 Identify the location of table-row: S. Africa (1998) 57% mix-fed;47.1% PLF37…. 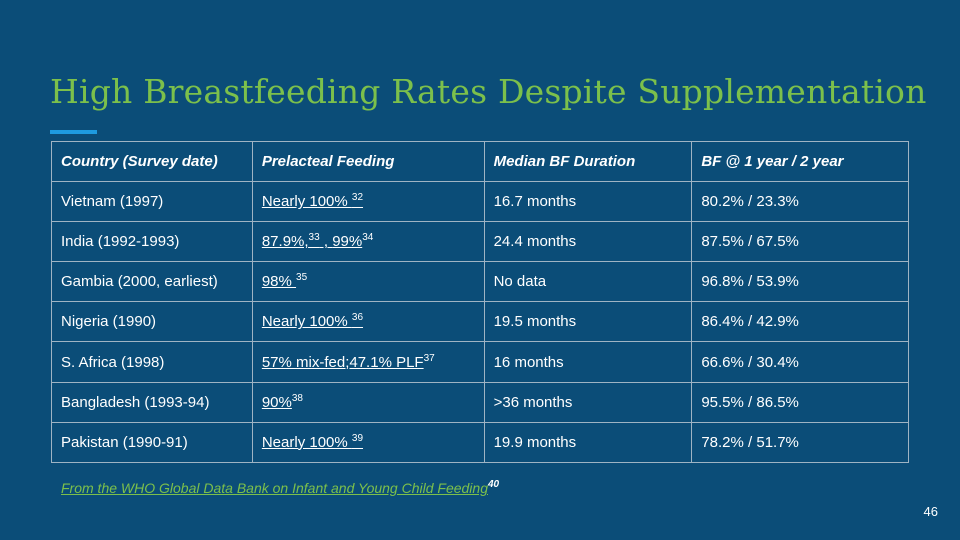
(480, 362).